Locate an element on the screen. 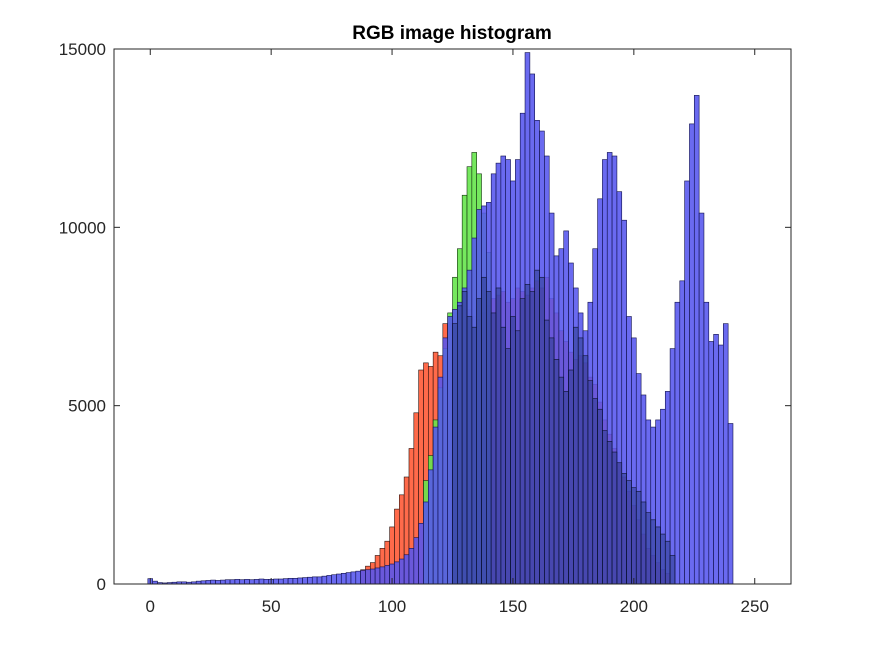 This screenshot has height=661, width=875. y-tick-label: 15000 is located at coordinates (82, 49).